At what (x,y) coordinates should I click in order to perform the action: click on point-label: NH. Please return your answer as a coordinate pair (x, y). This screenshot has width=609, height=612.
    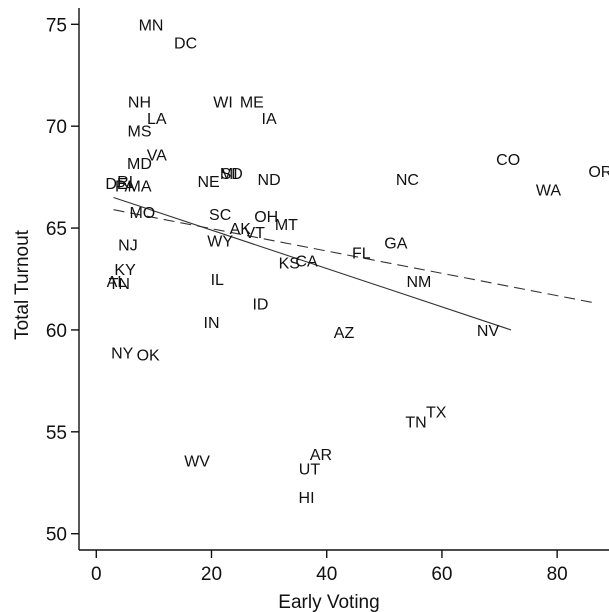
    Looking at the image, I should click on (139, 103).